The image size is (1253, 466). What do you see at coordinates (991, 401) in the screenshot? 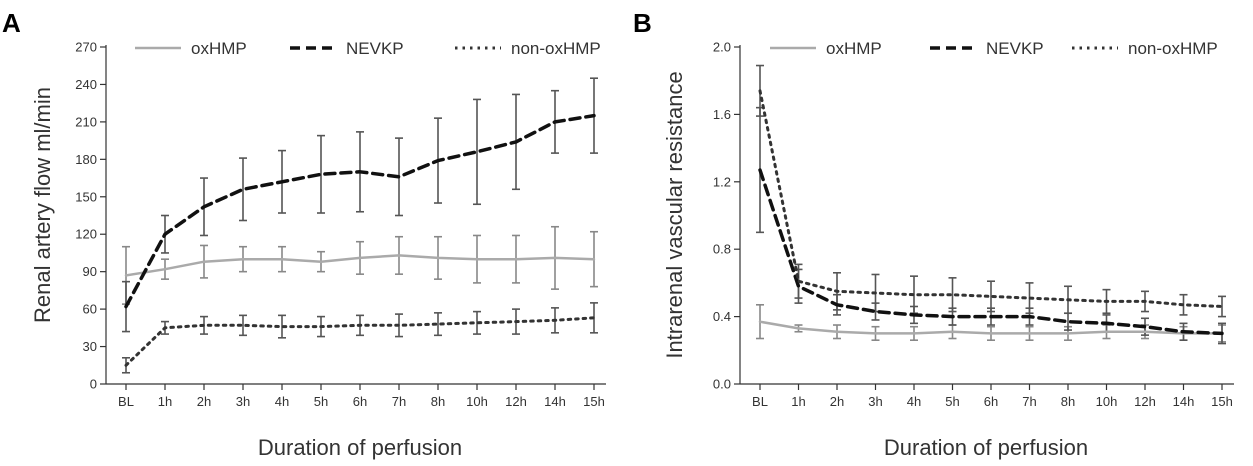
I see `panel-b-x-tick-label: 6h` at bounding box center [991, 401].